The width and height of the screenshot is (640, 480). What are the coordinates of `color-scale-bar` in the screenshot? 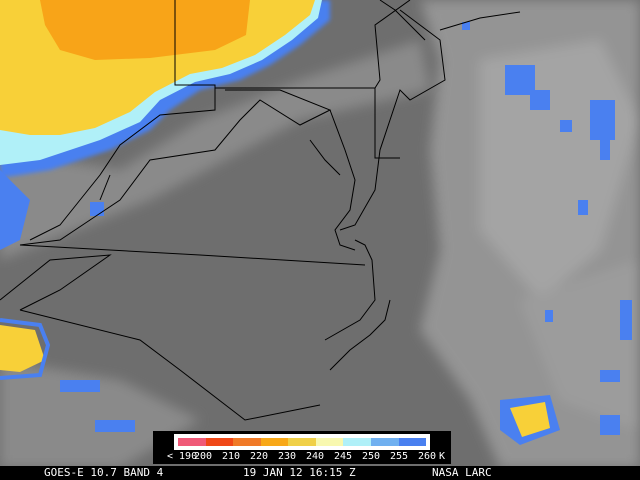 It's located at (302, 442).